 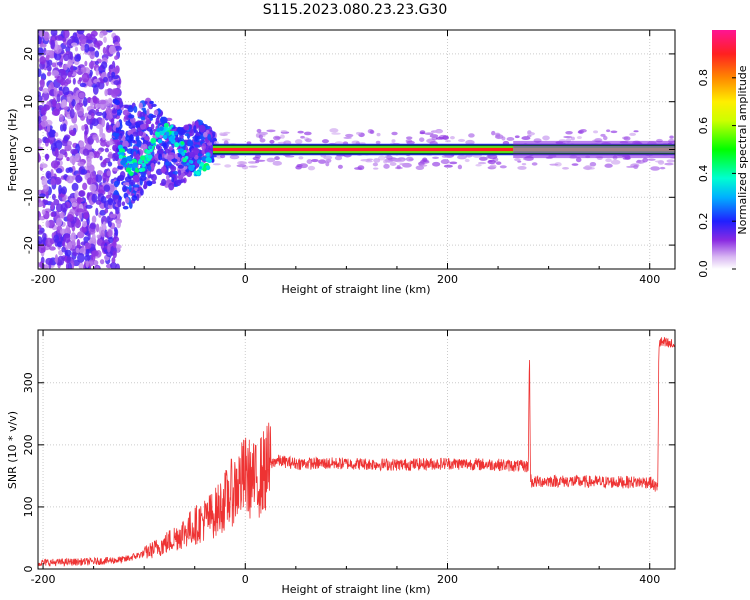 I want to click on snr-y-tick-label: 200, so click(x=28, y=444).